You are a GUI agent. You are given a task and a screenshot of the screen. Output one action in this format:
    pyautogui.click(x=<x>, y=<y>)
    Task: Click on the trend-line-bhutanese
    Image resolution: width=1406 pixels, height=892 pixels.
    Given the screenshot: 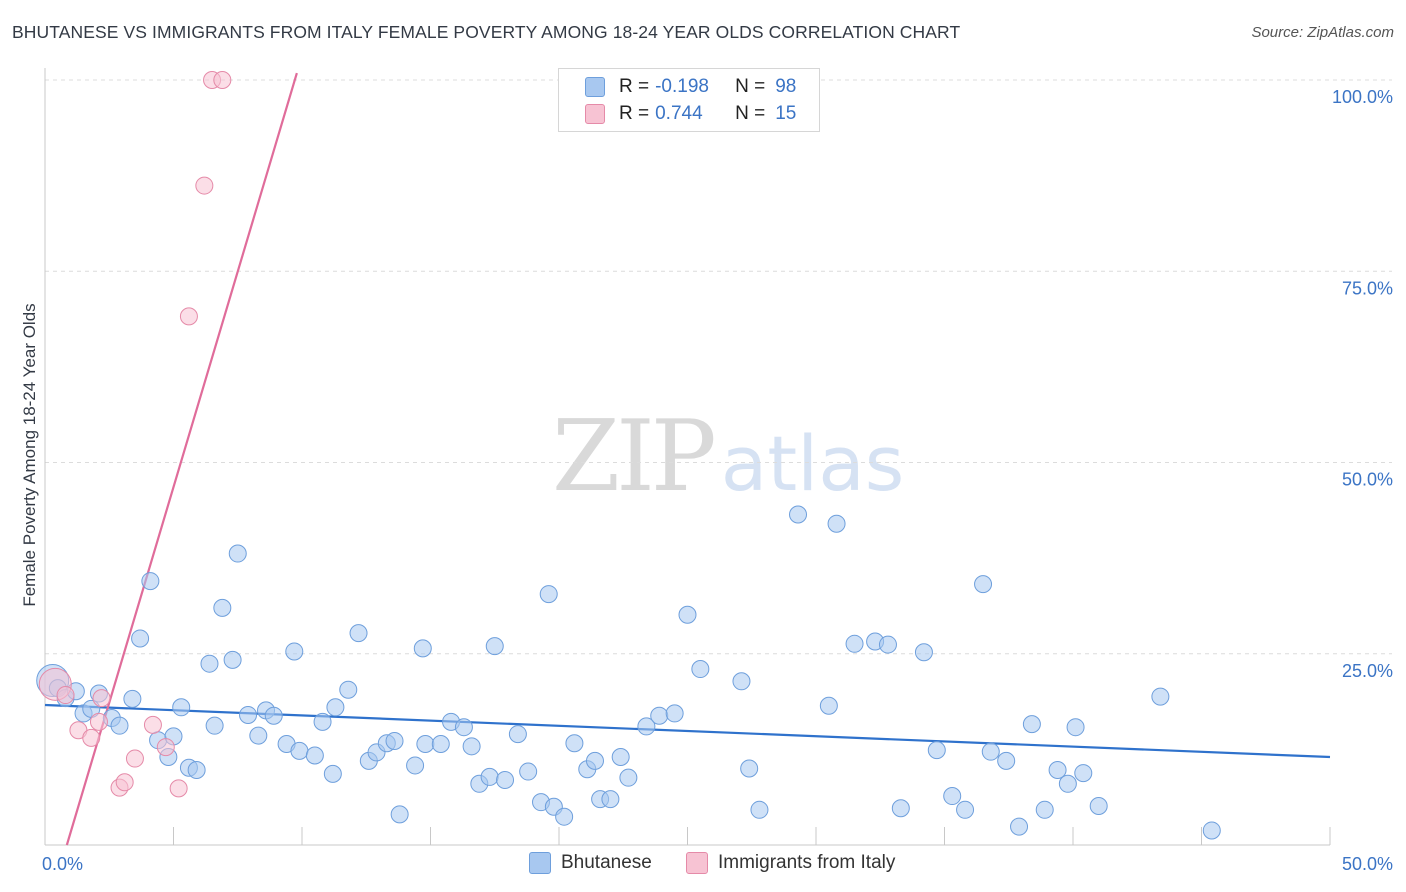 What is the action you would take?
    pyautogui.click(x=687, y=731)
    